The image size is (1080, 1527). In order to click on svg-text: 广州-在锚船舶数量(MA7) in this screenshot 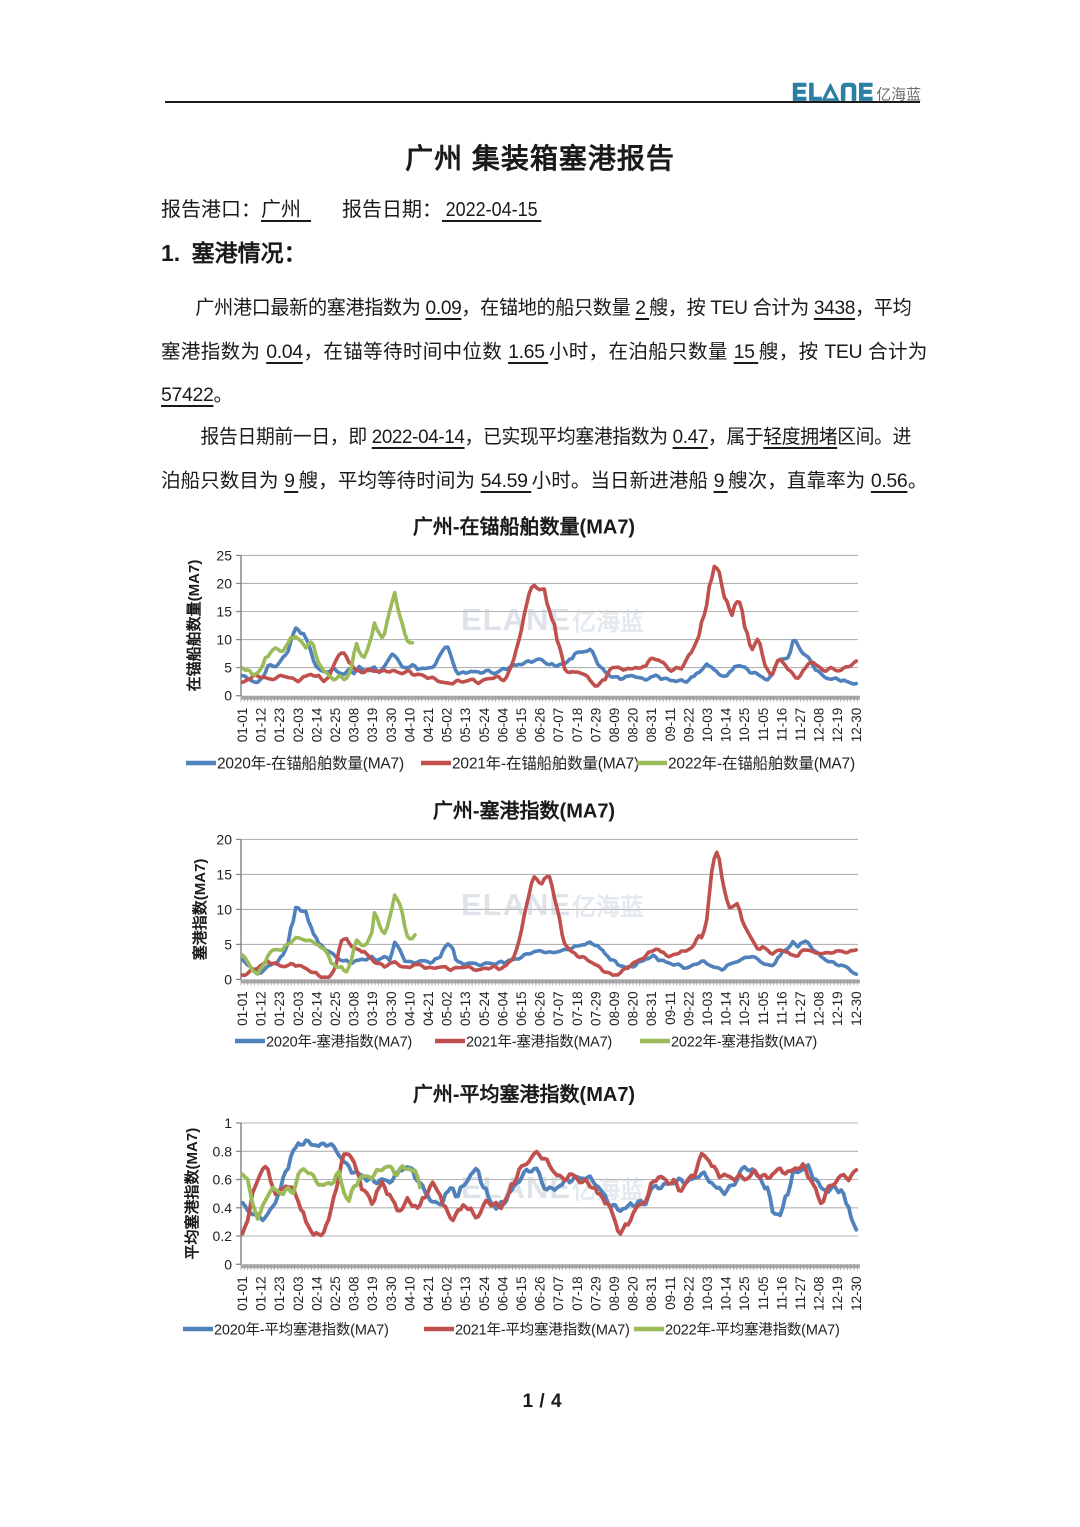, I will do `click(524, 526)`.